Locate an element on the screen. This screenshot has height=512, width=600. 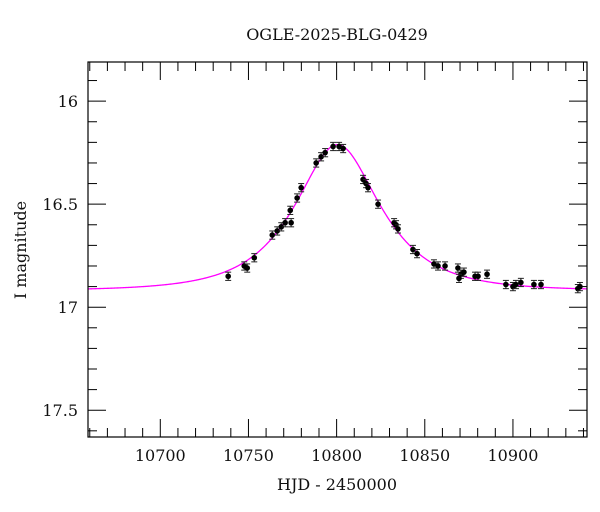
y-tick-label: 16.5 is located at coordinates (60, 204).